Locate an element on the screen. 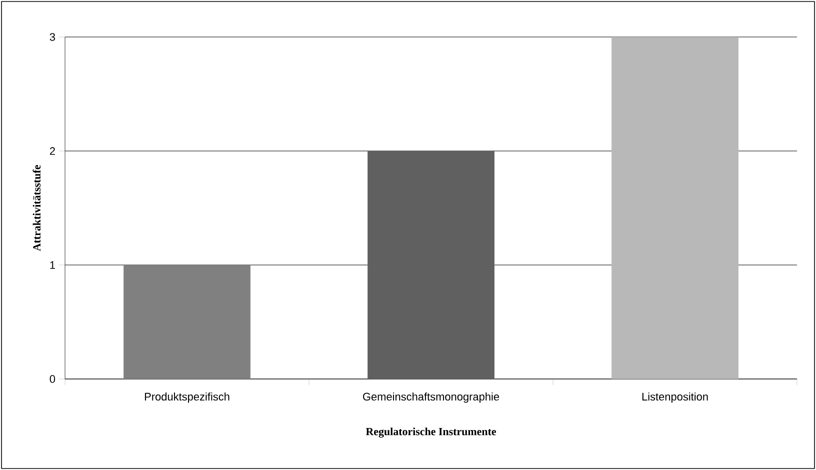  x-axis-title: Regulatorische Instrumente is located at coordinates (431, 433).